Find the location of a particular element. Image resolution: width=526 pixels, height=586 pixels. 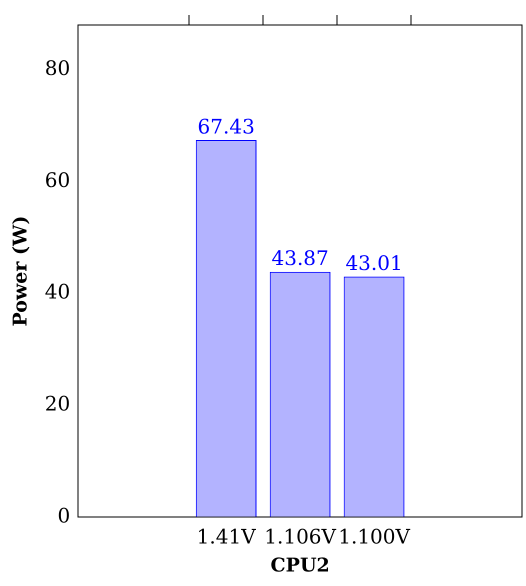

data-label: 67.43 is located at coordinates (226, 126).